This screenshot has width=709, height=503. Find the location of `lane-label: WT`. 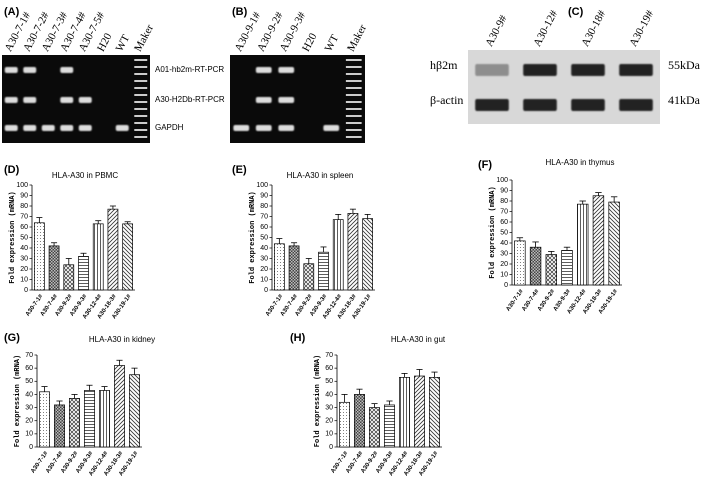

lane-label: WT is located at coordinates (332, 43).